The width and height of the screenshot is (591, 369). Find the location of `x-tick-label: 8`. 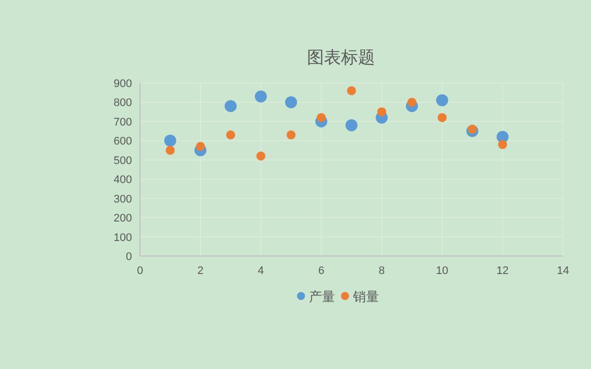

x-tick-label: 8 is located at coordinates (381, 271).